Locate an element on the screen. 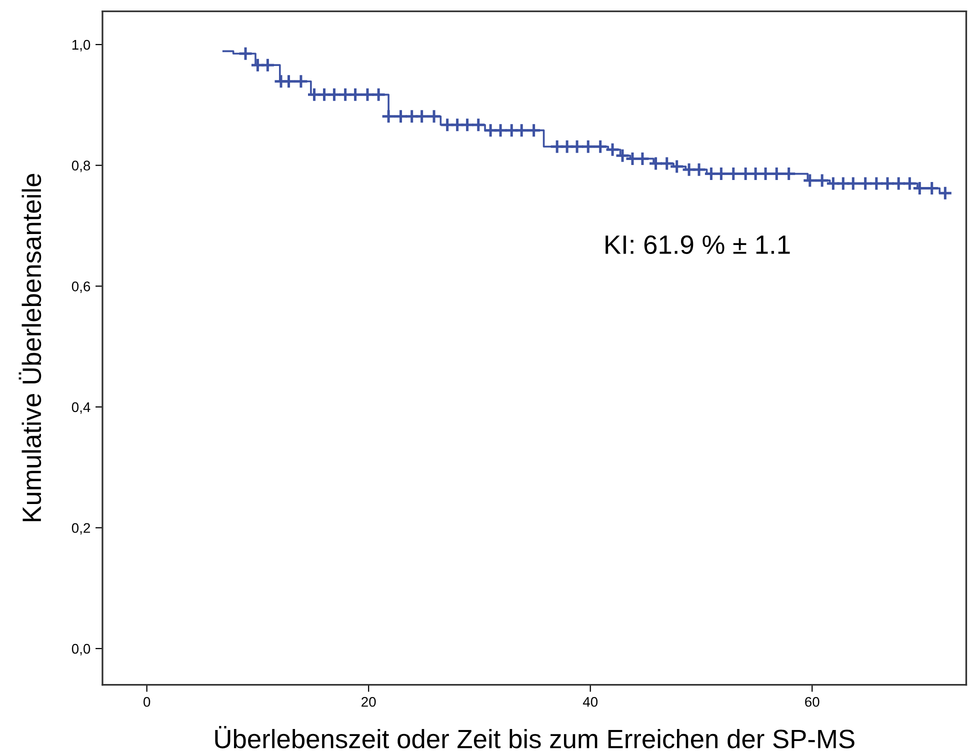  y-tick-label: 0,8 is located at coordinates (81, 166).